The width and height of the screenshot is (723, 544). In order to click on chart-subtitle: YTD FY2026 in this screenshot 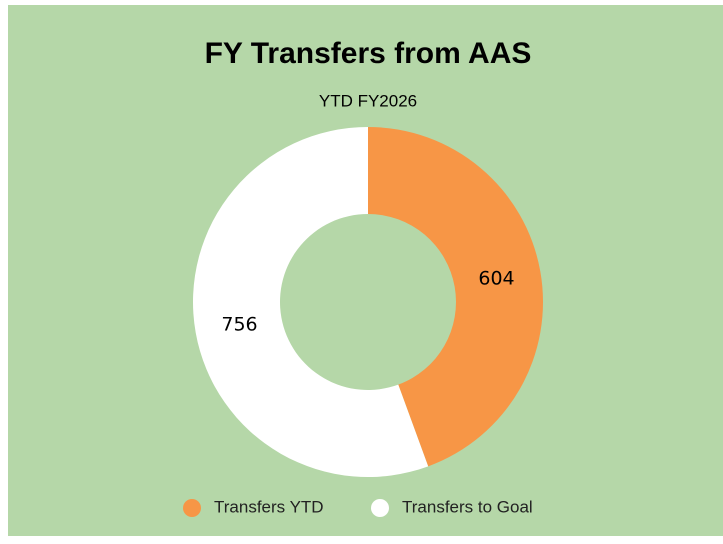, I will do `click(368, 100)`.